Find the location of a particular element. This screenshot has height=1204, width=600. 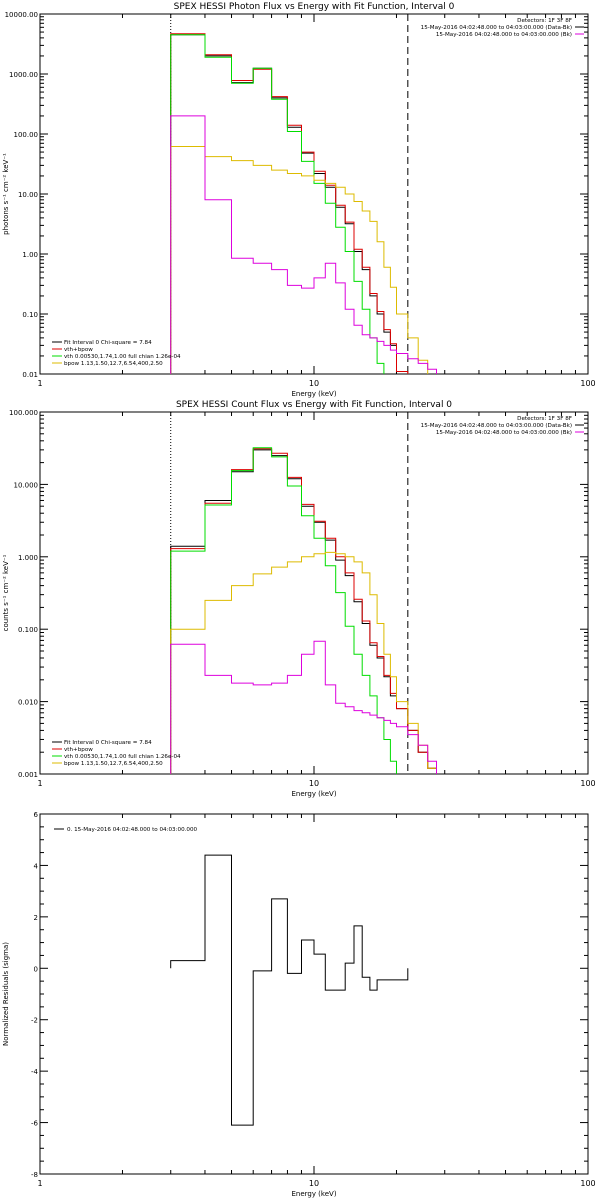

y-tick-label: 0.010 is located at coordinates (28, 703).